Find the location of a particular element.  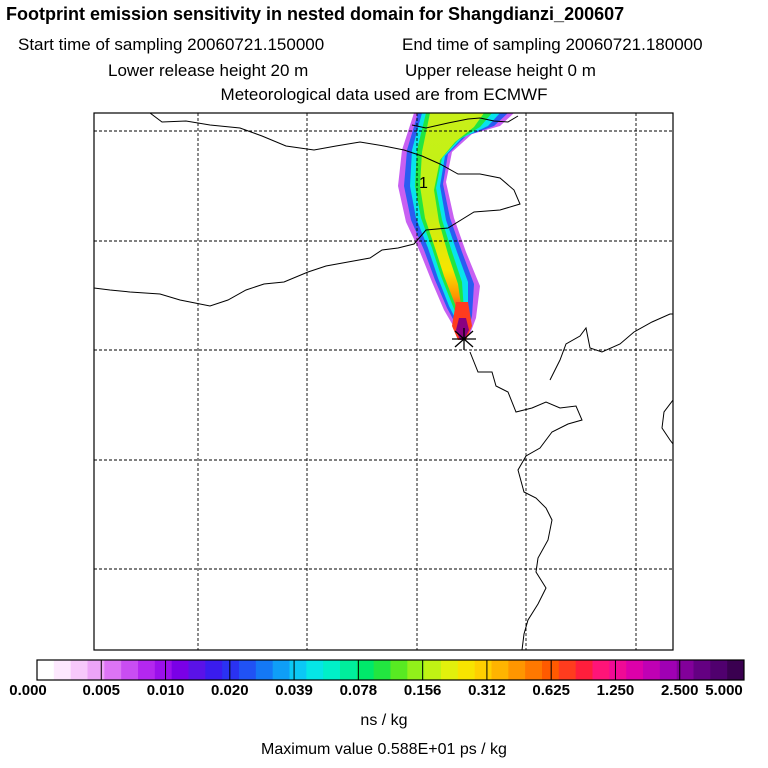

plume-core is located at coordinates (452, 219).